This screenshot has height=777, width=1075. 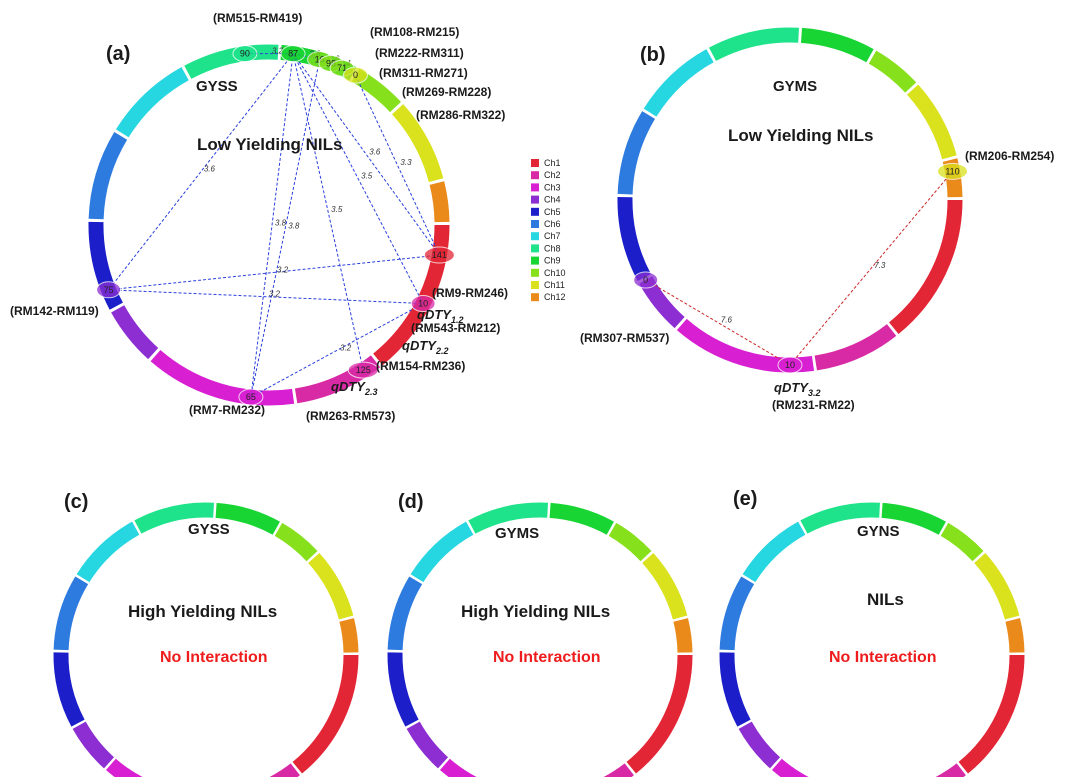 What do you see at coordinates (440, 316) in the screenshot?
I see `qtl-label: qDTY1.2` at bounding box center [440, 316].